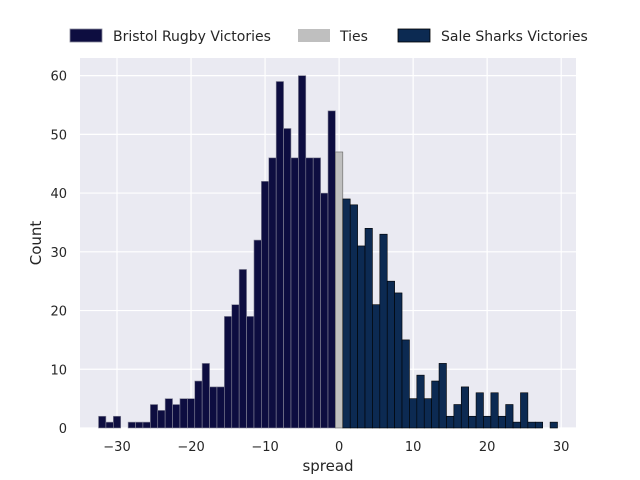 This screenshot has height=480, width=640. Describe the element at coordinates (58, 77) in the screenshot. I see `y-tick-label: 60` at that location.